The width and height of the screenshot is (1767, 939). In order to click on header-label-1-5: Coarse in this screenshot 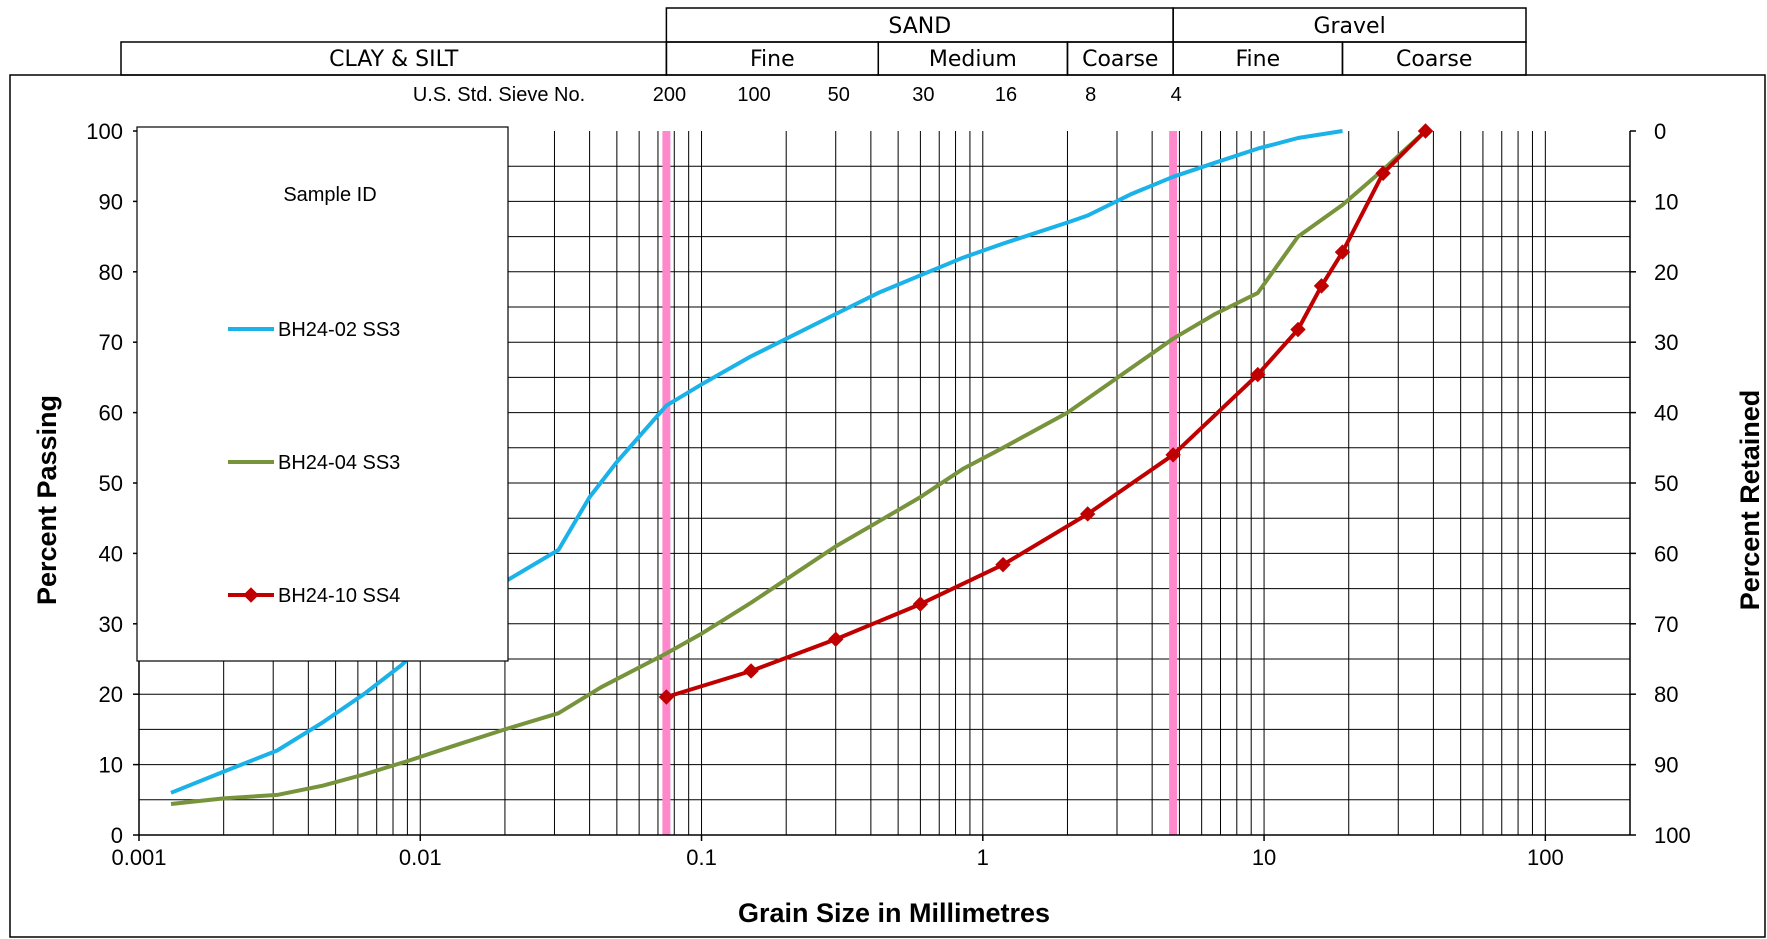, I will do `click(1434, 59)`.